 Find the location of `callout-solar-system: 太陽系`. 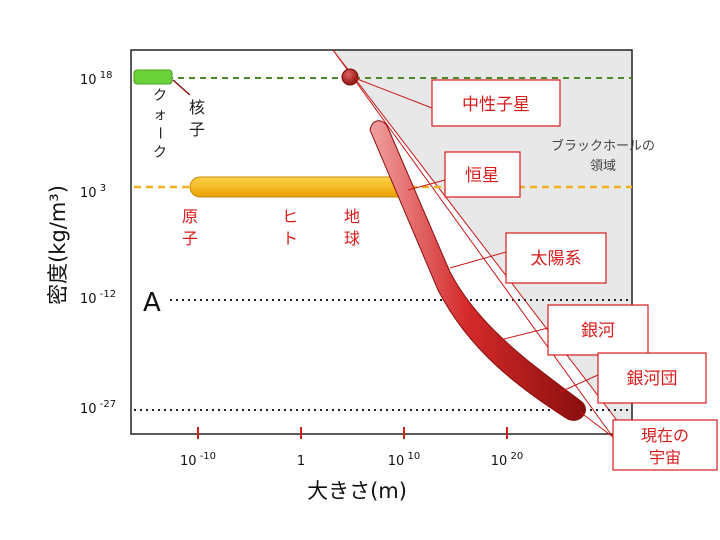

callout-solar-system: 太陽系 is located at coordinates (556, 258).